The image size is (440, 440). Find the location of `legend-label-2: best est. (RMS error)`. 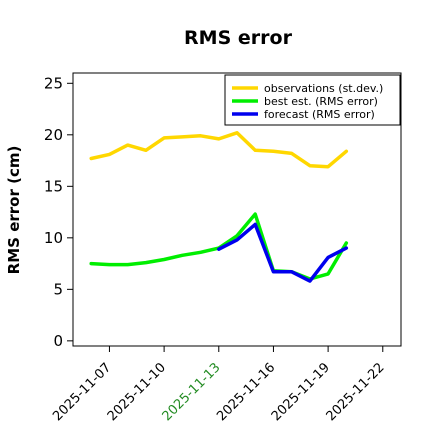

legend-label-2: best est. (RMS error) is located at coordinates (321, 101).